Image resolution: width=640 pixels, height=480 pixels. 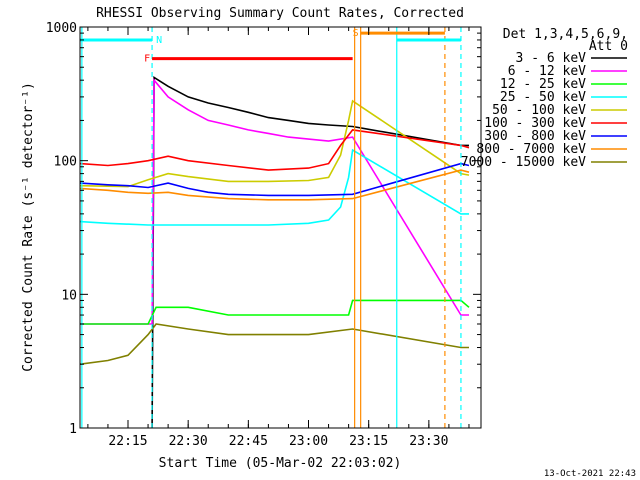 What do you see at coordinates (61, 28) in the screenshot?
I see `y-tick-label: 1000` at bounding box center [61, 28].